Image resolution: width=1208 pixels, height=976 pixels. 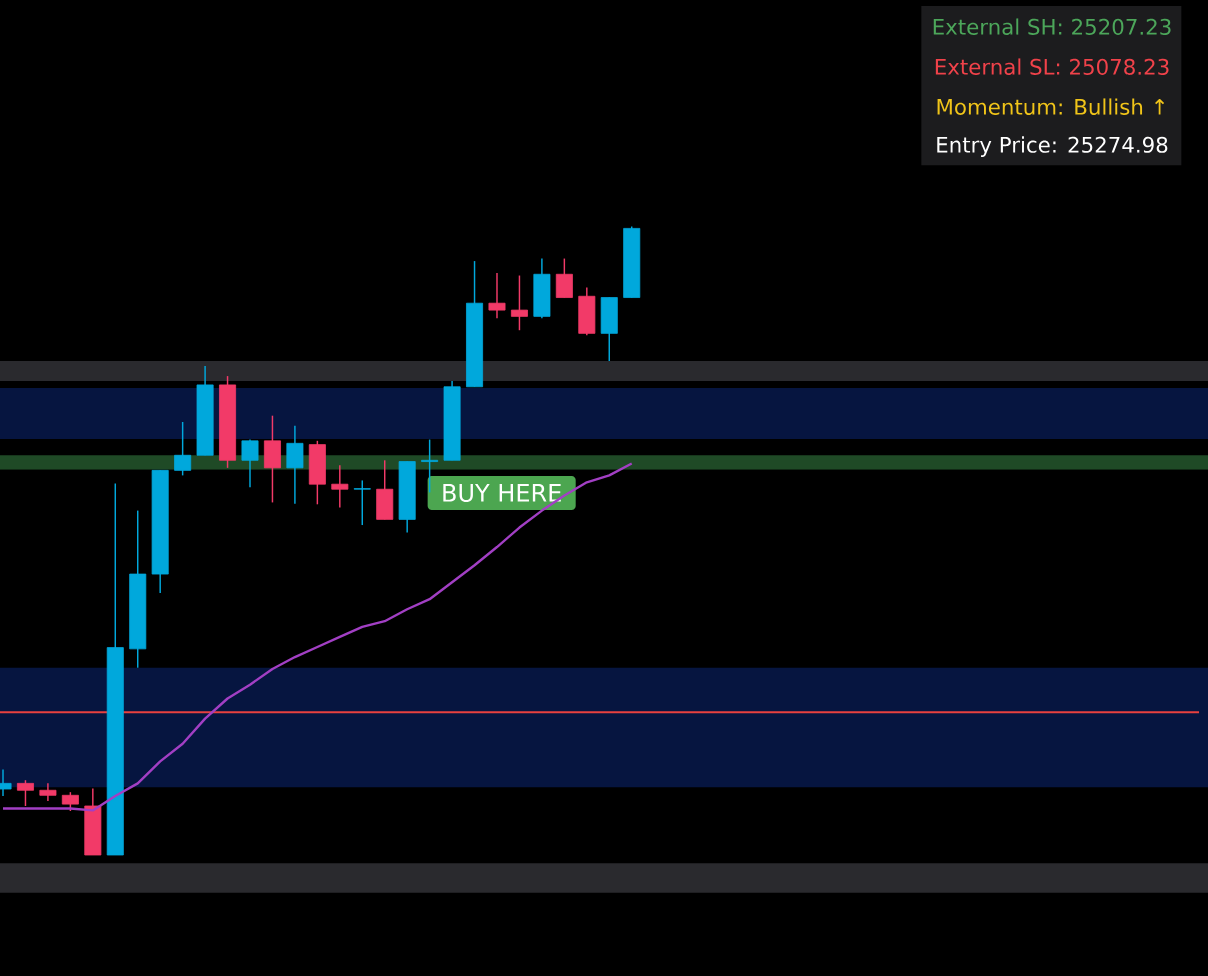 What do you see at coordinates (1051, 106) in the screenshot?
I see `text: Momentum: Bullish ↑` at bounding box center [1051, 106].